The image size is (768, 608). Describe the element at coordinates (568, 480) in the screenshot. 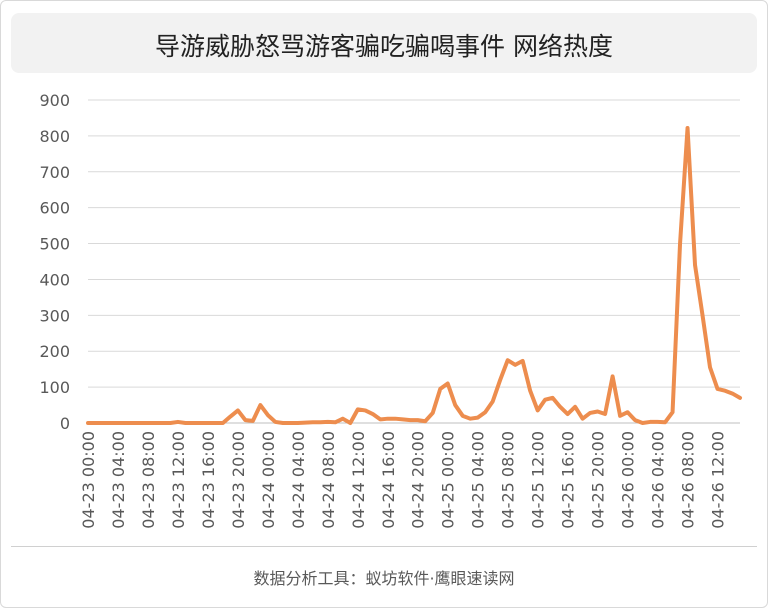

I see `x-tick-label: 04-25 16:00` at that location.